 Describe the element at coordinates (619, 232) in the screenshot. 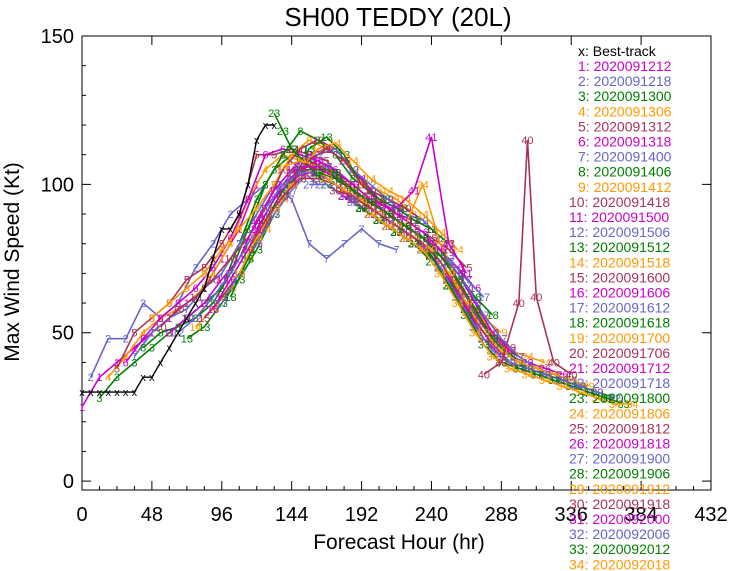

I see `legend-entry: 12: 2020091506` at that location.